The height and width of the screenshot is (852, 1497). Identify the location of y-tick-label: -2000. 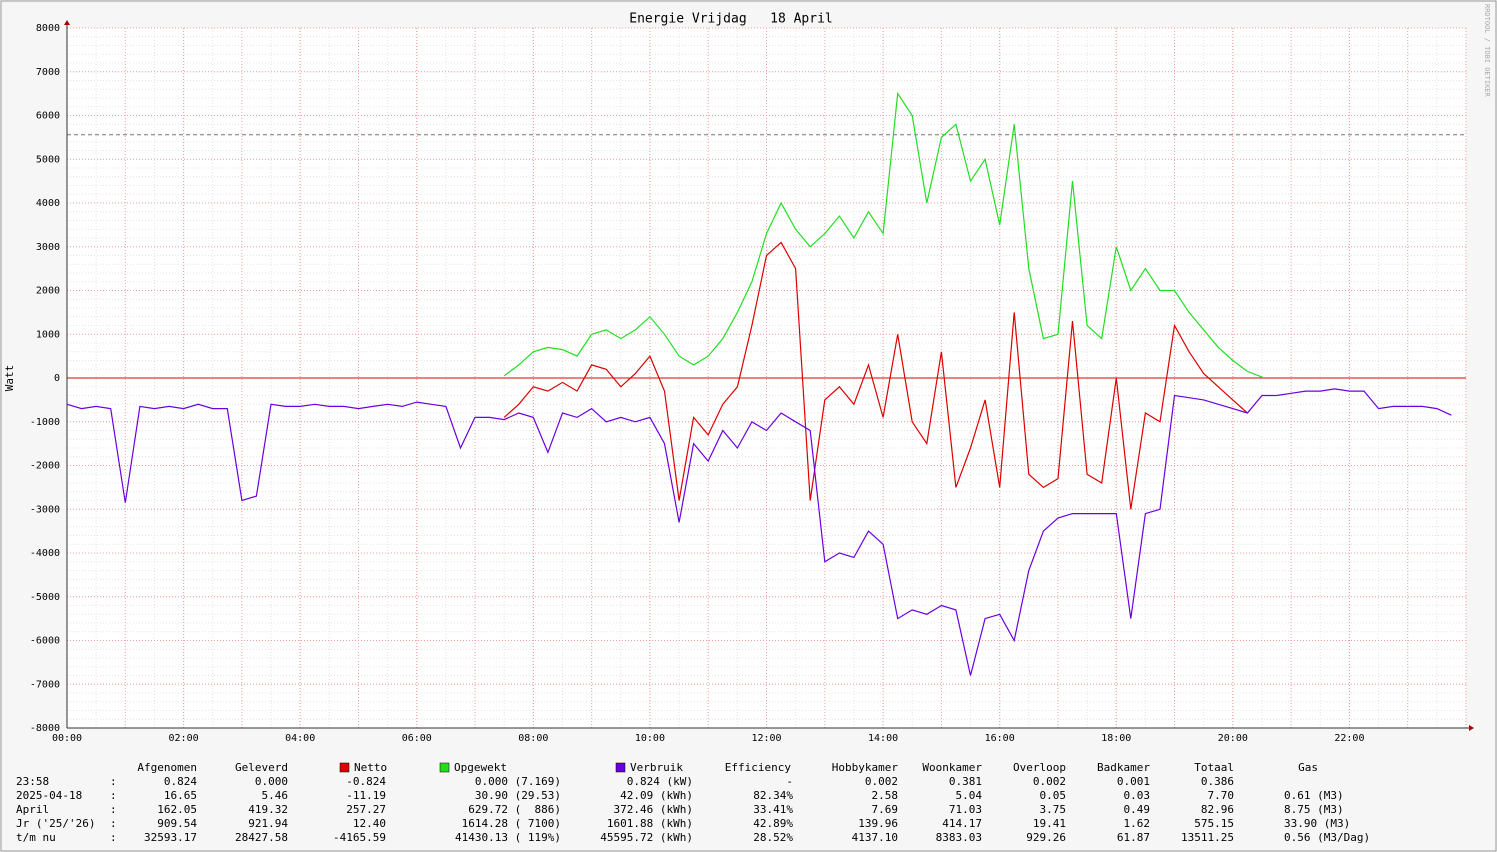
(45, 466).